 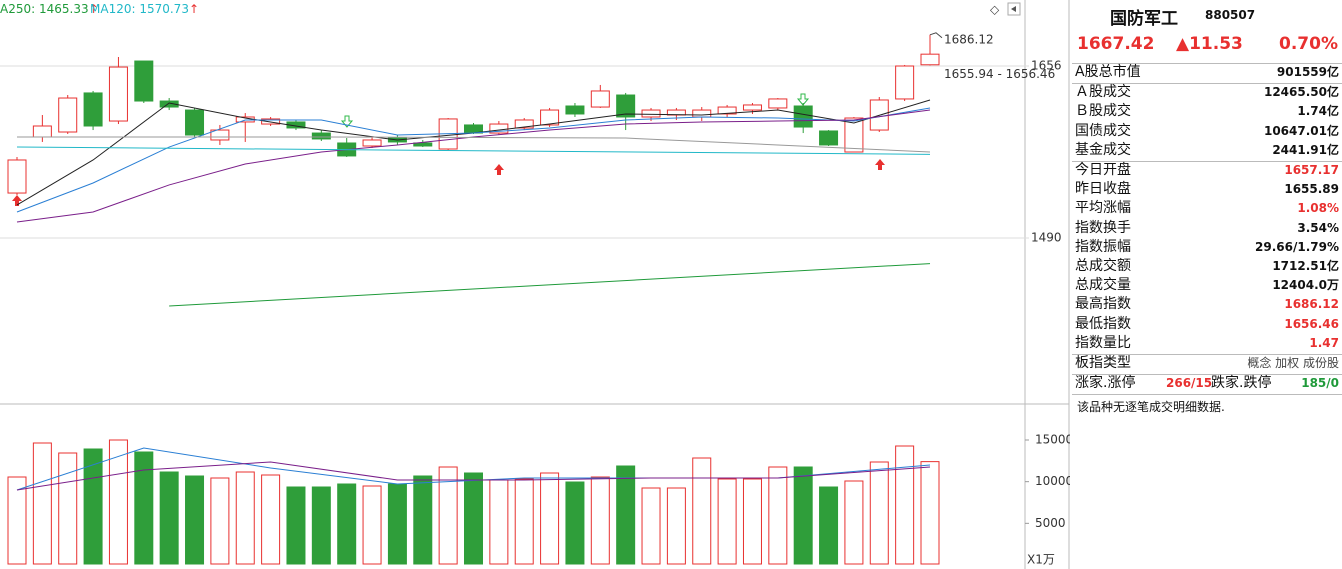 What do you see at coordinates (1046, 238) in the screenshot?
I see `y-tick-label: 1490` at bounding box center [1046, 238].